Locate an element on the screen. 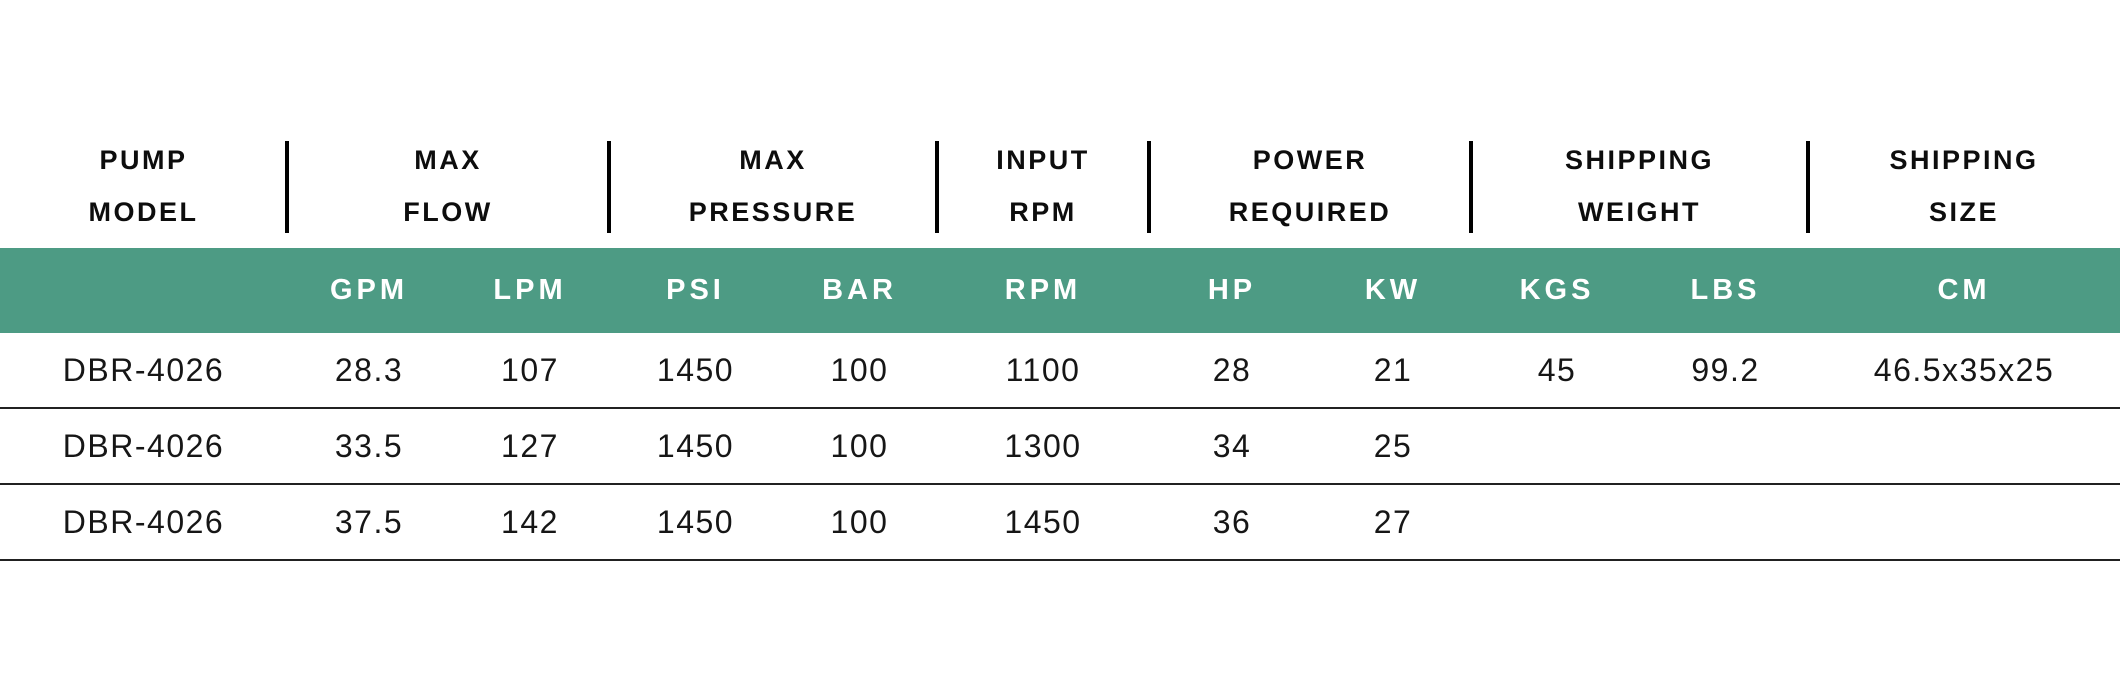 The height and width of the screenshot is (683, 2124). group-header-line: WEIGHT is located at coordinates (1639, 212).